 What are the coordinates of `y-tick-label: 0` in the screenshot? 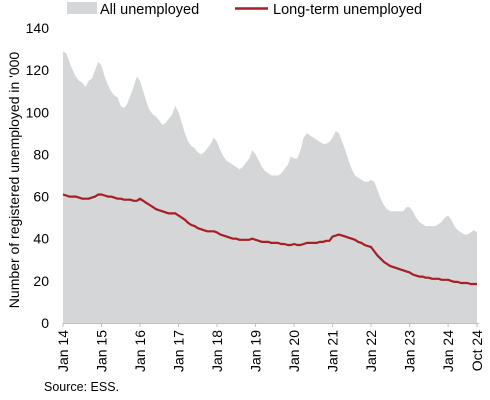 It's located at (45, 323).